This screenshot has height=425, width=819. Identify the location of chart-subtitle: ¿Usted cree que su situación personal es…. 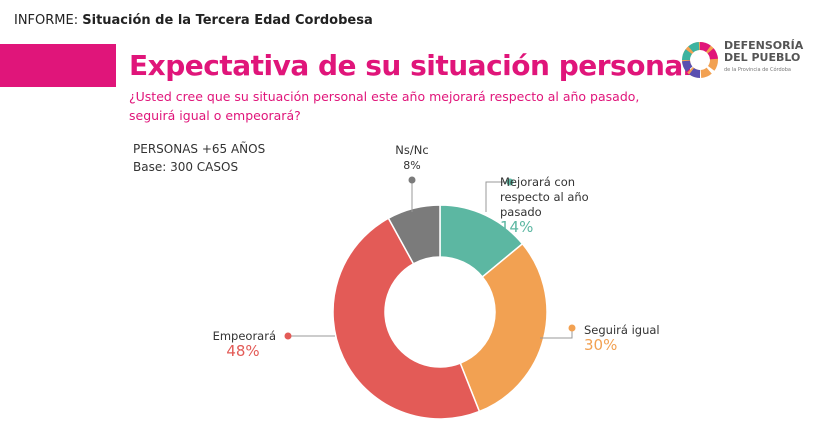
(384, 106).